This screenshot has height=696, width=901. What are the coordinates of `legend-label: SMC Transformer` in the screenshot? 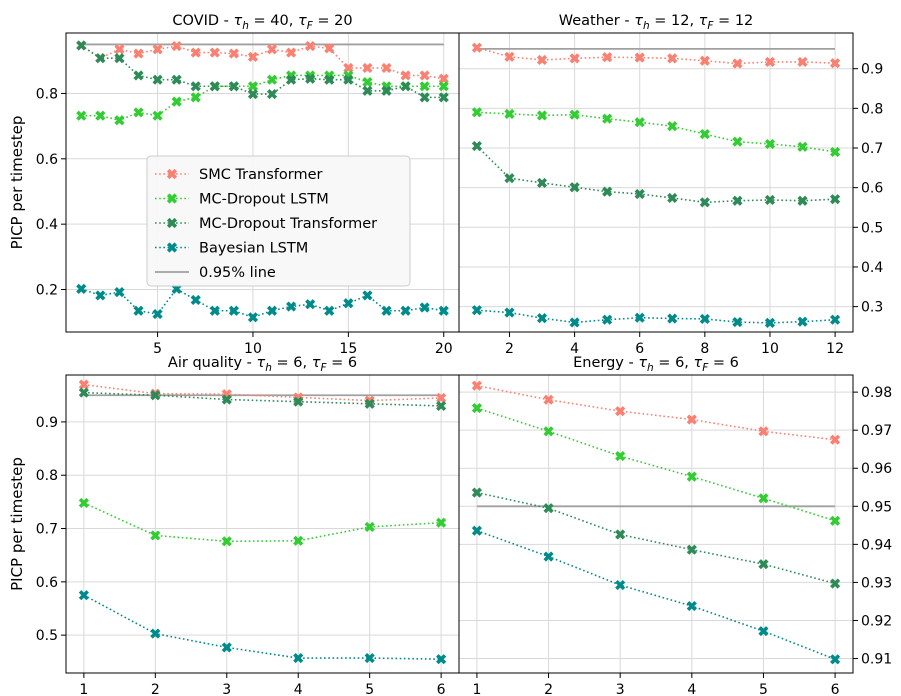 It's located at (260, 175).